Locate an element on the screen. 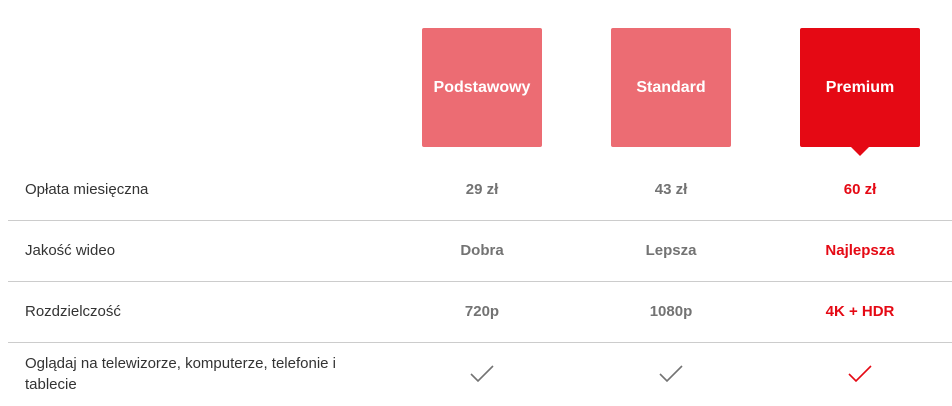  value: 29 zł is located at coordinates (482, 189).